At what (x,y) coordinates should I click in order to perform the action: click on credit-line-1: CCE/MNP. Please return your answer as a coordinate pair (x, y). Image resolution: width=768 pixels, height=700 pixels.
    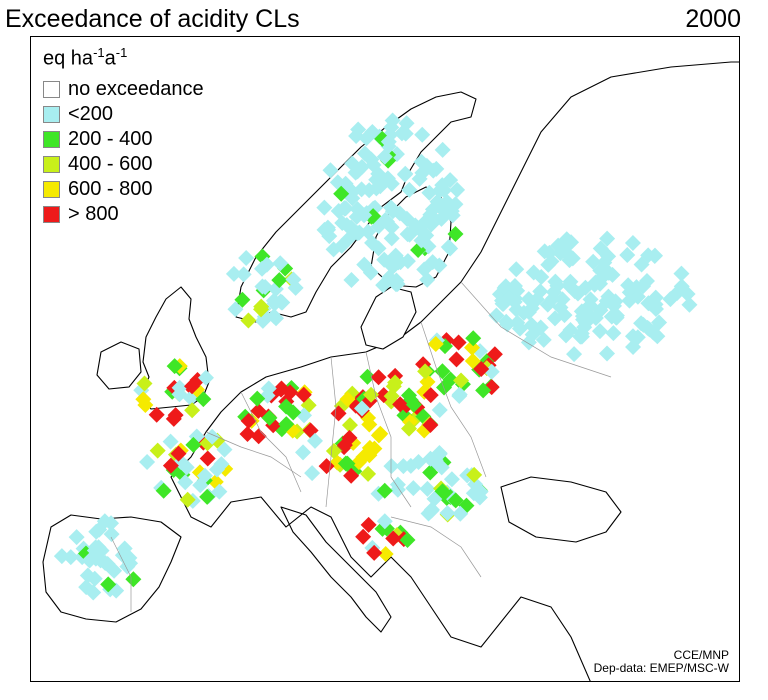
    Looking at the image, I should click on (701, 655).